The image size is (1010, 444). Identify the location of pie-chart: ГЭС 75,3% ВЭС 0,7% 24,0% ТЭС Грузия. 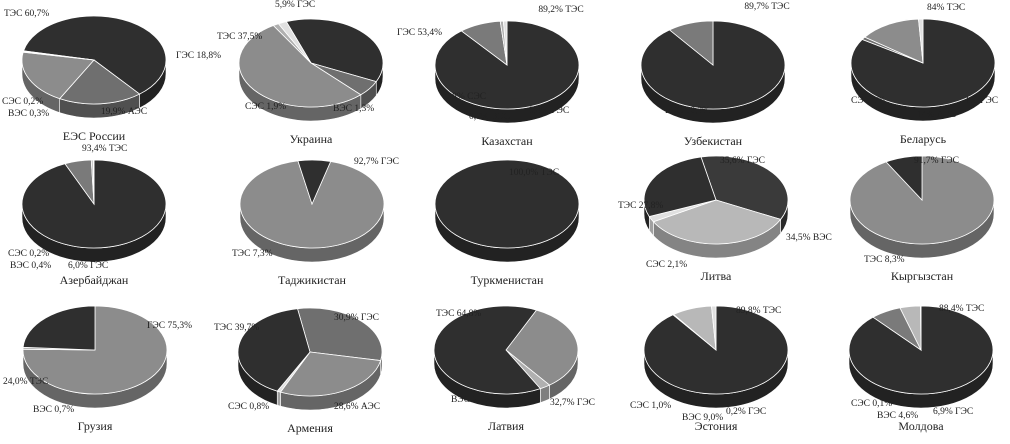
(97, 369).